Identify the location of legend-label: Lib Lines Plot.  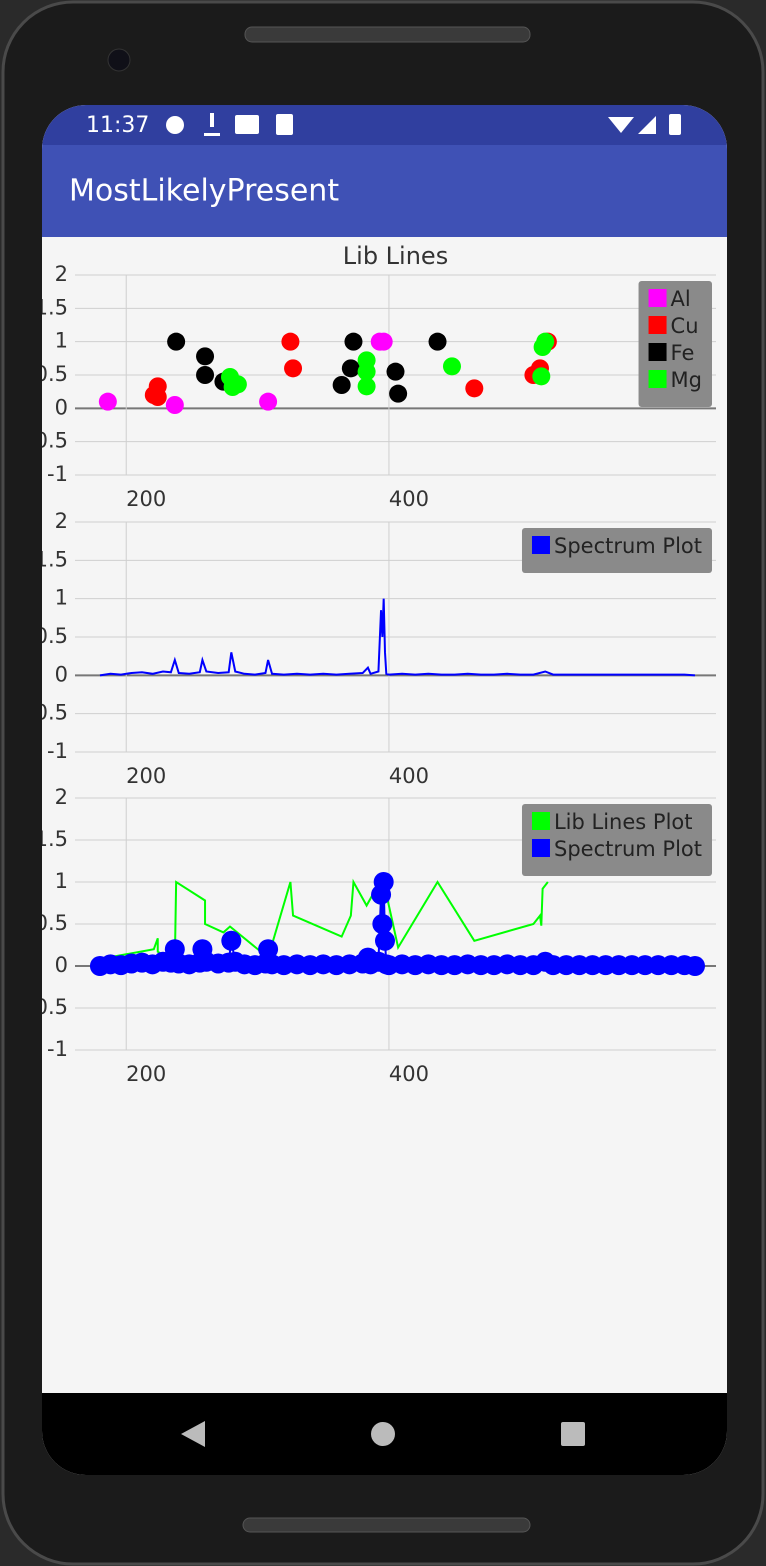
(623, 822).